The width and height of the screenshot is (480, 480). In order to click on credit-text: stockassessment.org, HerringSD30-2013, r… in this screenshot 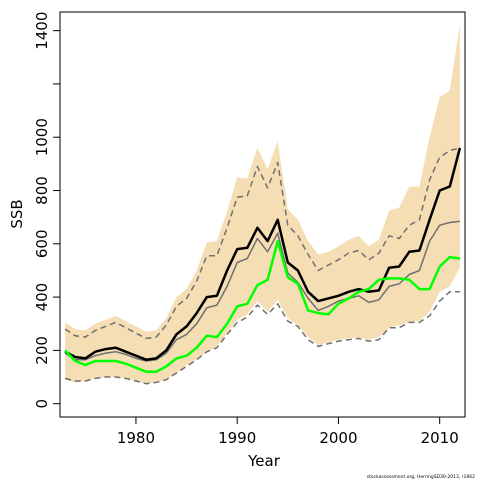, I will do `click(421, 477)`.